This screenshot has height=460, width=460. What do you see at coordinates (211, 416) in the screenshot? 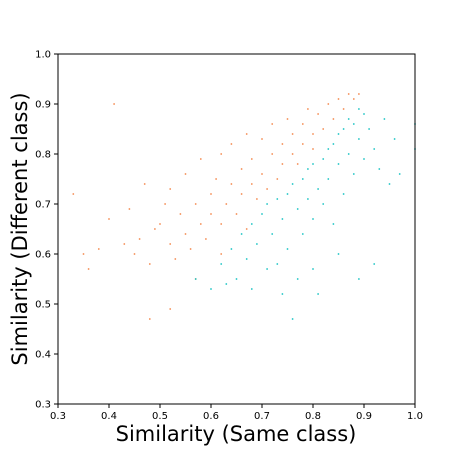
I see `x-tick-label: 0.6` at bounding box center [211, 416].